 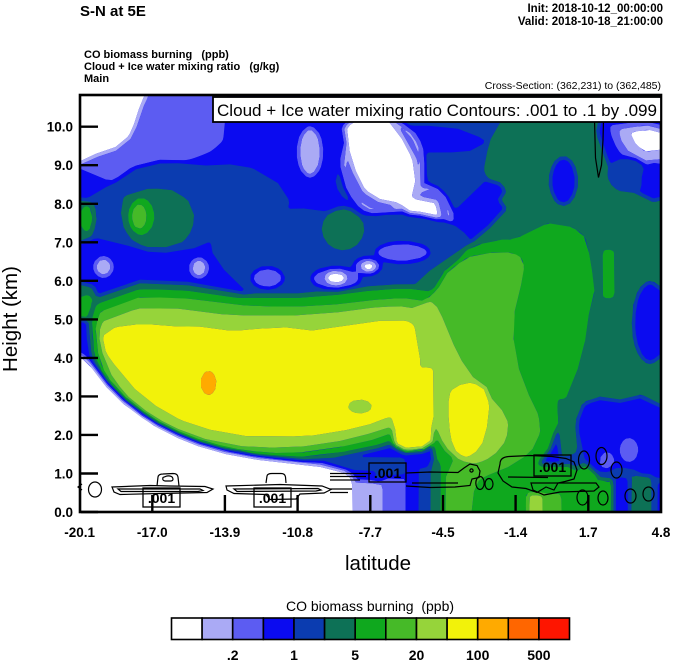 I want to click on svg-text: latitude, so click(x=378, y=563).